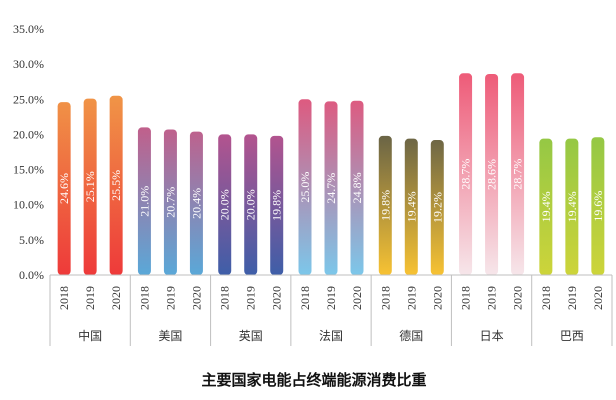 The image size is (616, 400). What do you see at coordinates (170, 336) in the screenshot?
I see `country-label: 美国` at bounding box center [170, 336].